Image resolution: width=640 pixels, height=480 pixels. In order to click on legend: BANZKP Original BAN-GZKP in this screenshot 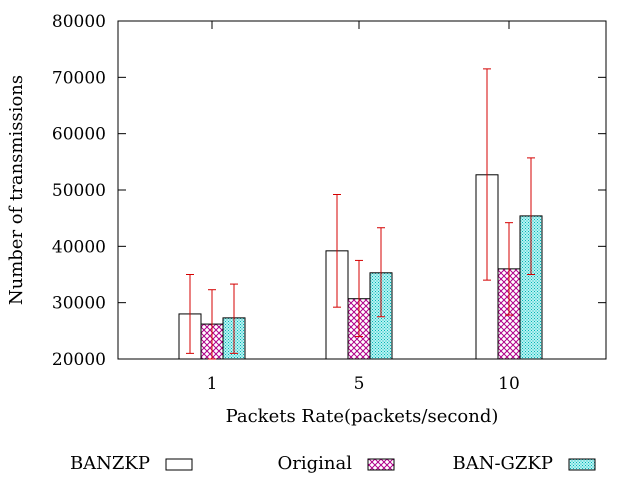, I will do `click(333, 463)`.